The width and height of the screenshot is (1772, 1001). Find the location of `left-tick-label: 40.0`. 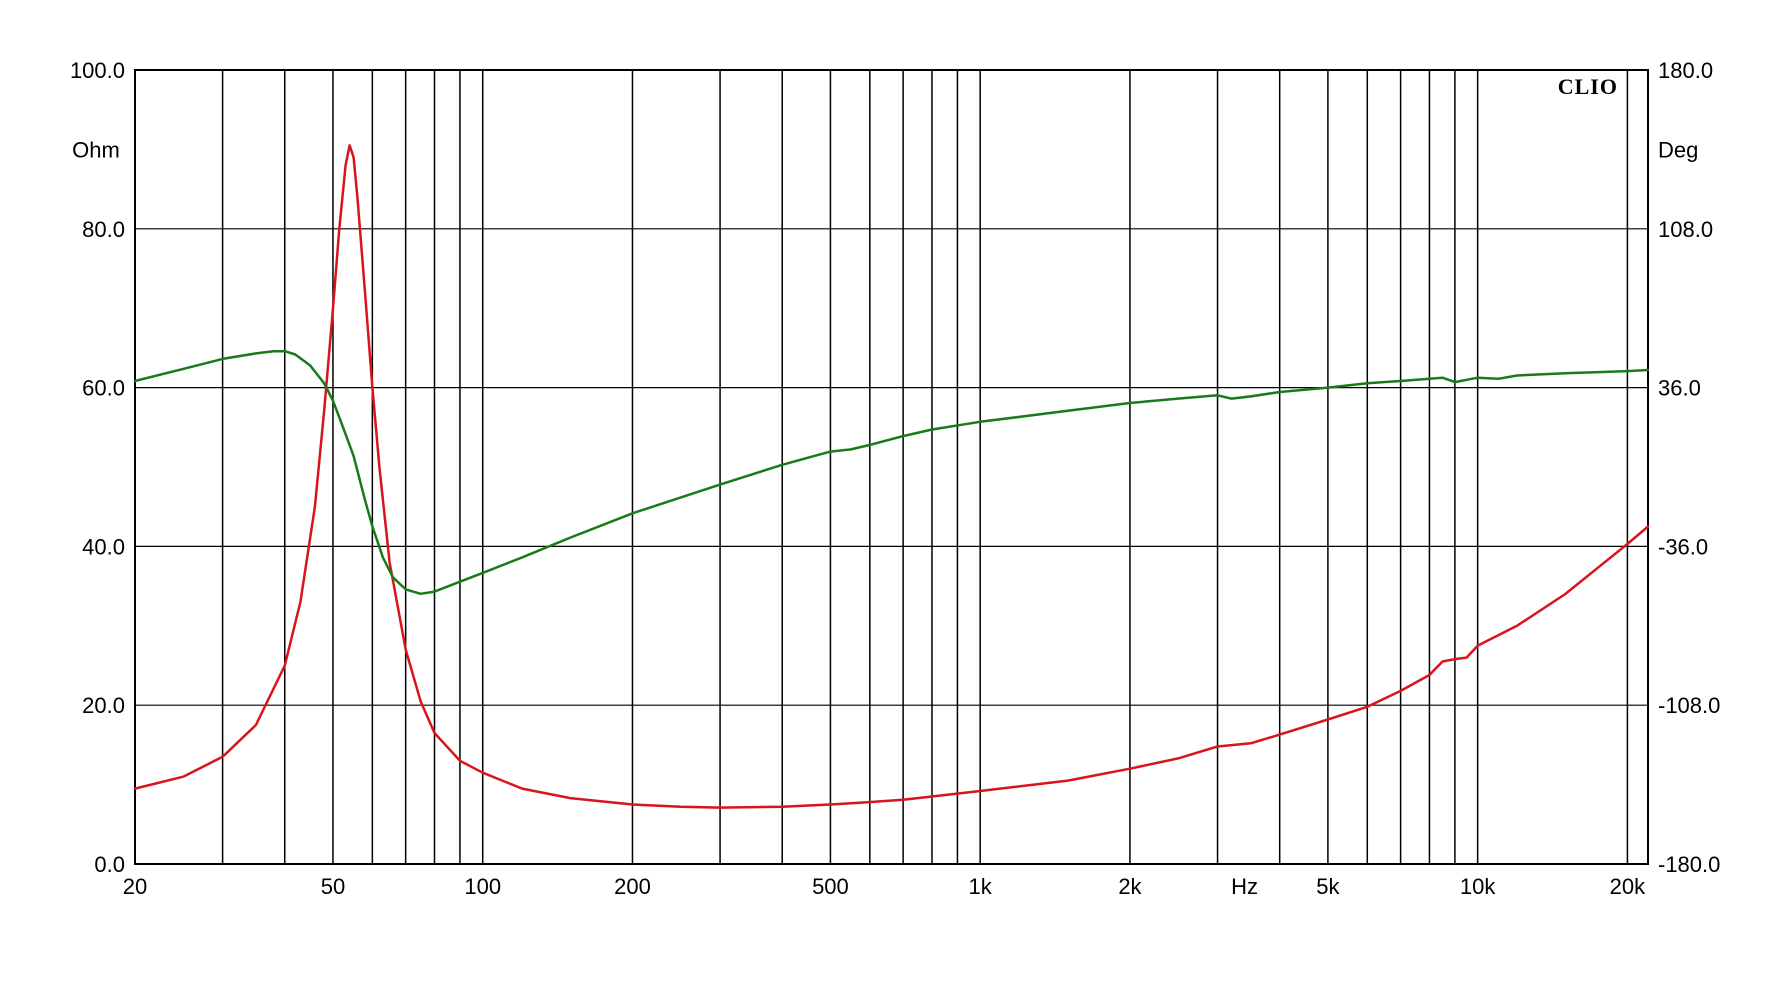

left-tick-label: 40.0 is located at coordinates (103, 546).